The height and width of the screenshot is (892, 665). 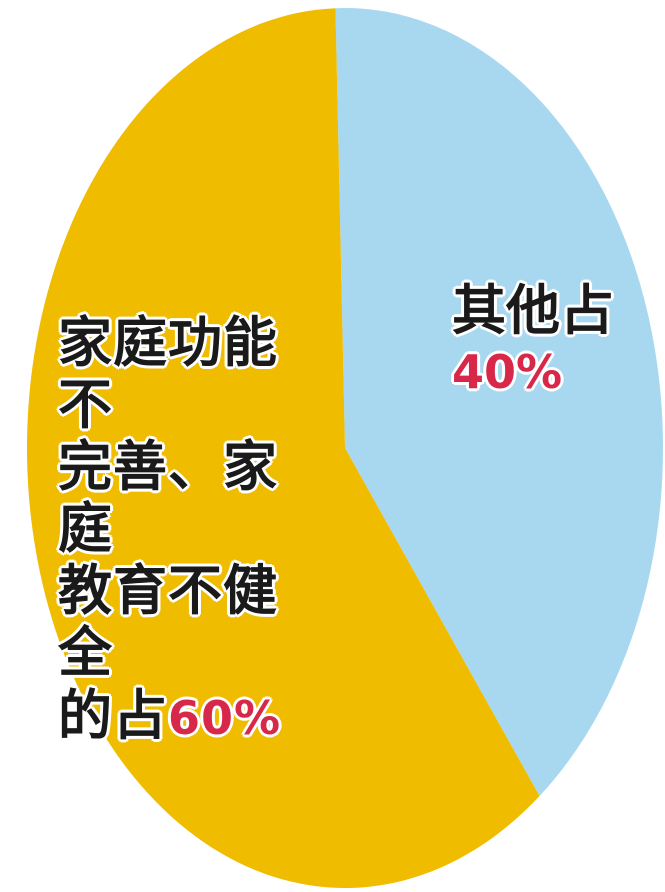 I want to click on slice-label-other: 其他占 40%, so click(x=542, y=339).